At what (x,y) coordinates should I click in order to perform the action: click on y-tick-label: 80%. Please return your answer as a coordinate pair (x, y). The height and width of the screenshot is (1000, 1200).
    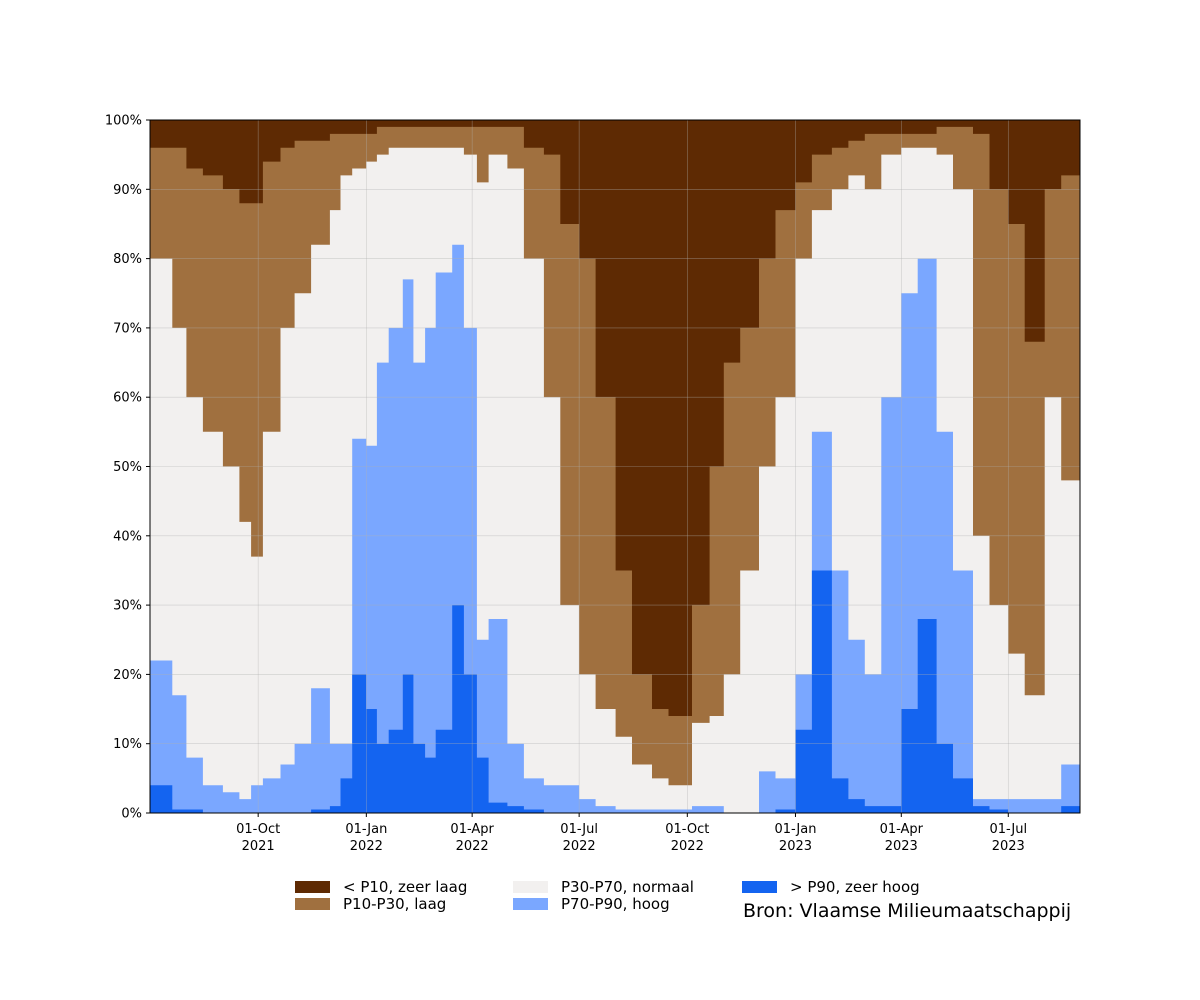
    Looking at the image, I should click on (127, 259).